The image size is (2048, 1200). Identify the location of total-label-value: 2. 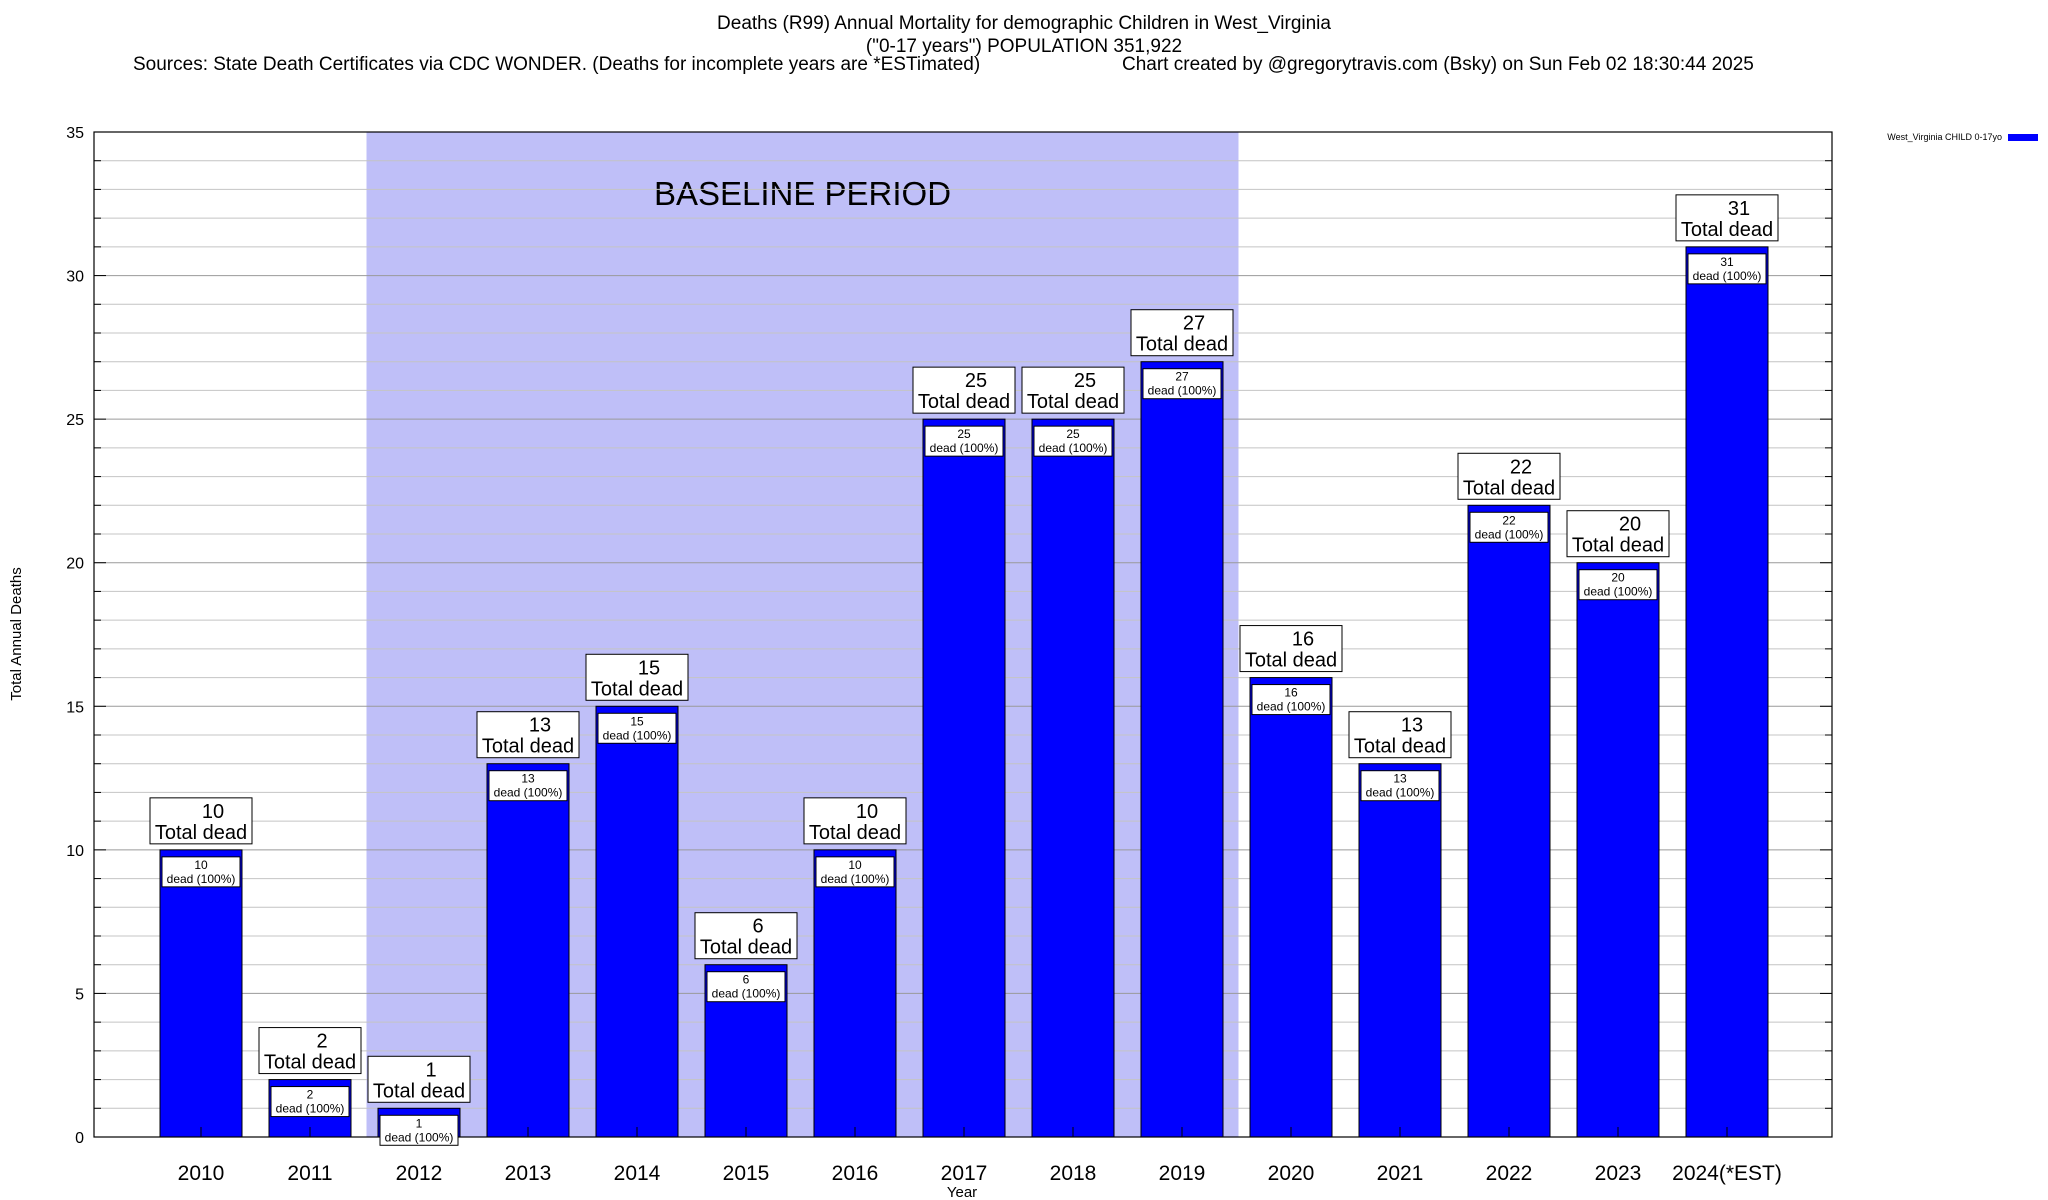
(321, 1042).